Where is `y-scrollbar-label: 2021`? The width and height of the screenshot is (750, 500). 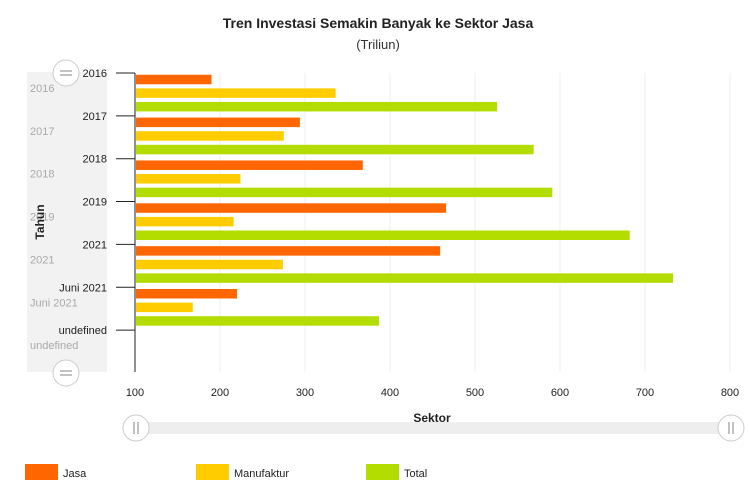
y-scrollbar-label: 2021 is located at coordinates (42, 260).